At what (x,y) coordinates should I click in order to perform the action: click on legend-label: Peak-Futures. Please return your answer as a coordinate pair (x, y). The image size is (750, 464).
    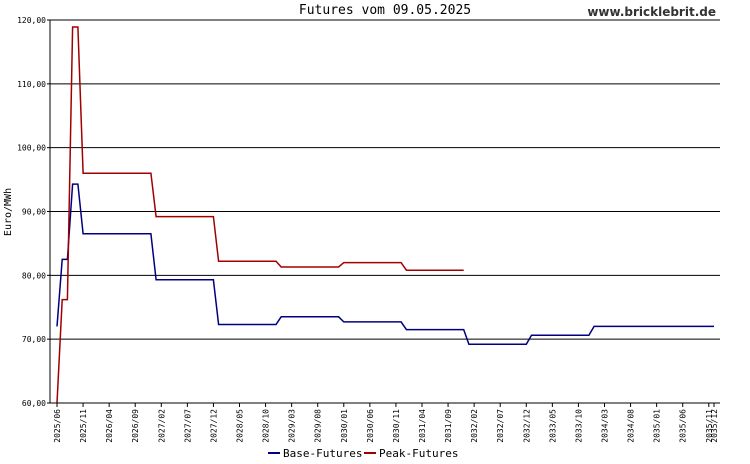
    Looking at the image, I should click on (418, 453).